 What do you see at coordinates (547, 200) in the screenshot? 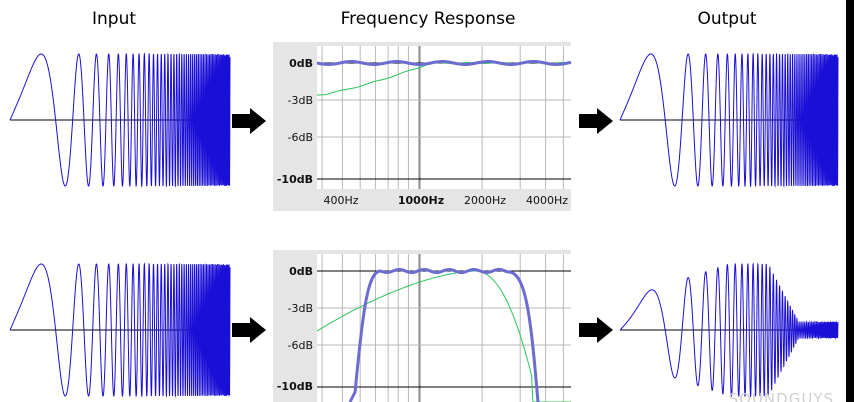
I see `x-tick-label: 4000Hz` at bounding box center [547, 200].